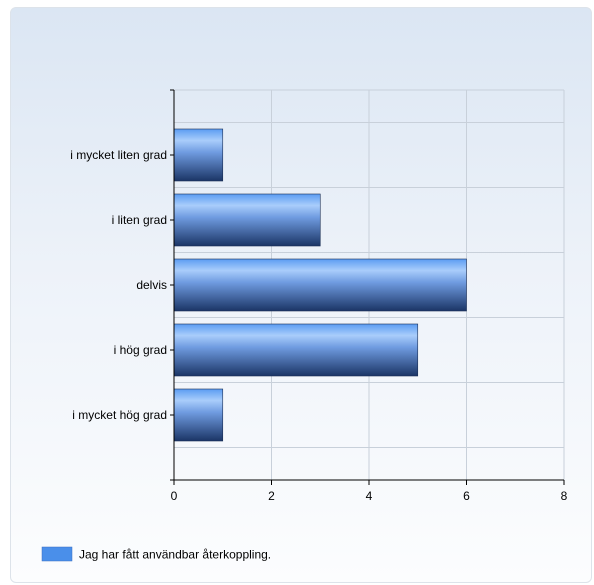  What do you see at coordinates (140, 350) in the screenshot?
I see `category-label: i hög grad` at bounding box center [140, 350].